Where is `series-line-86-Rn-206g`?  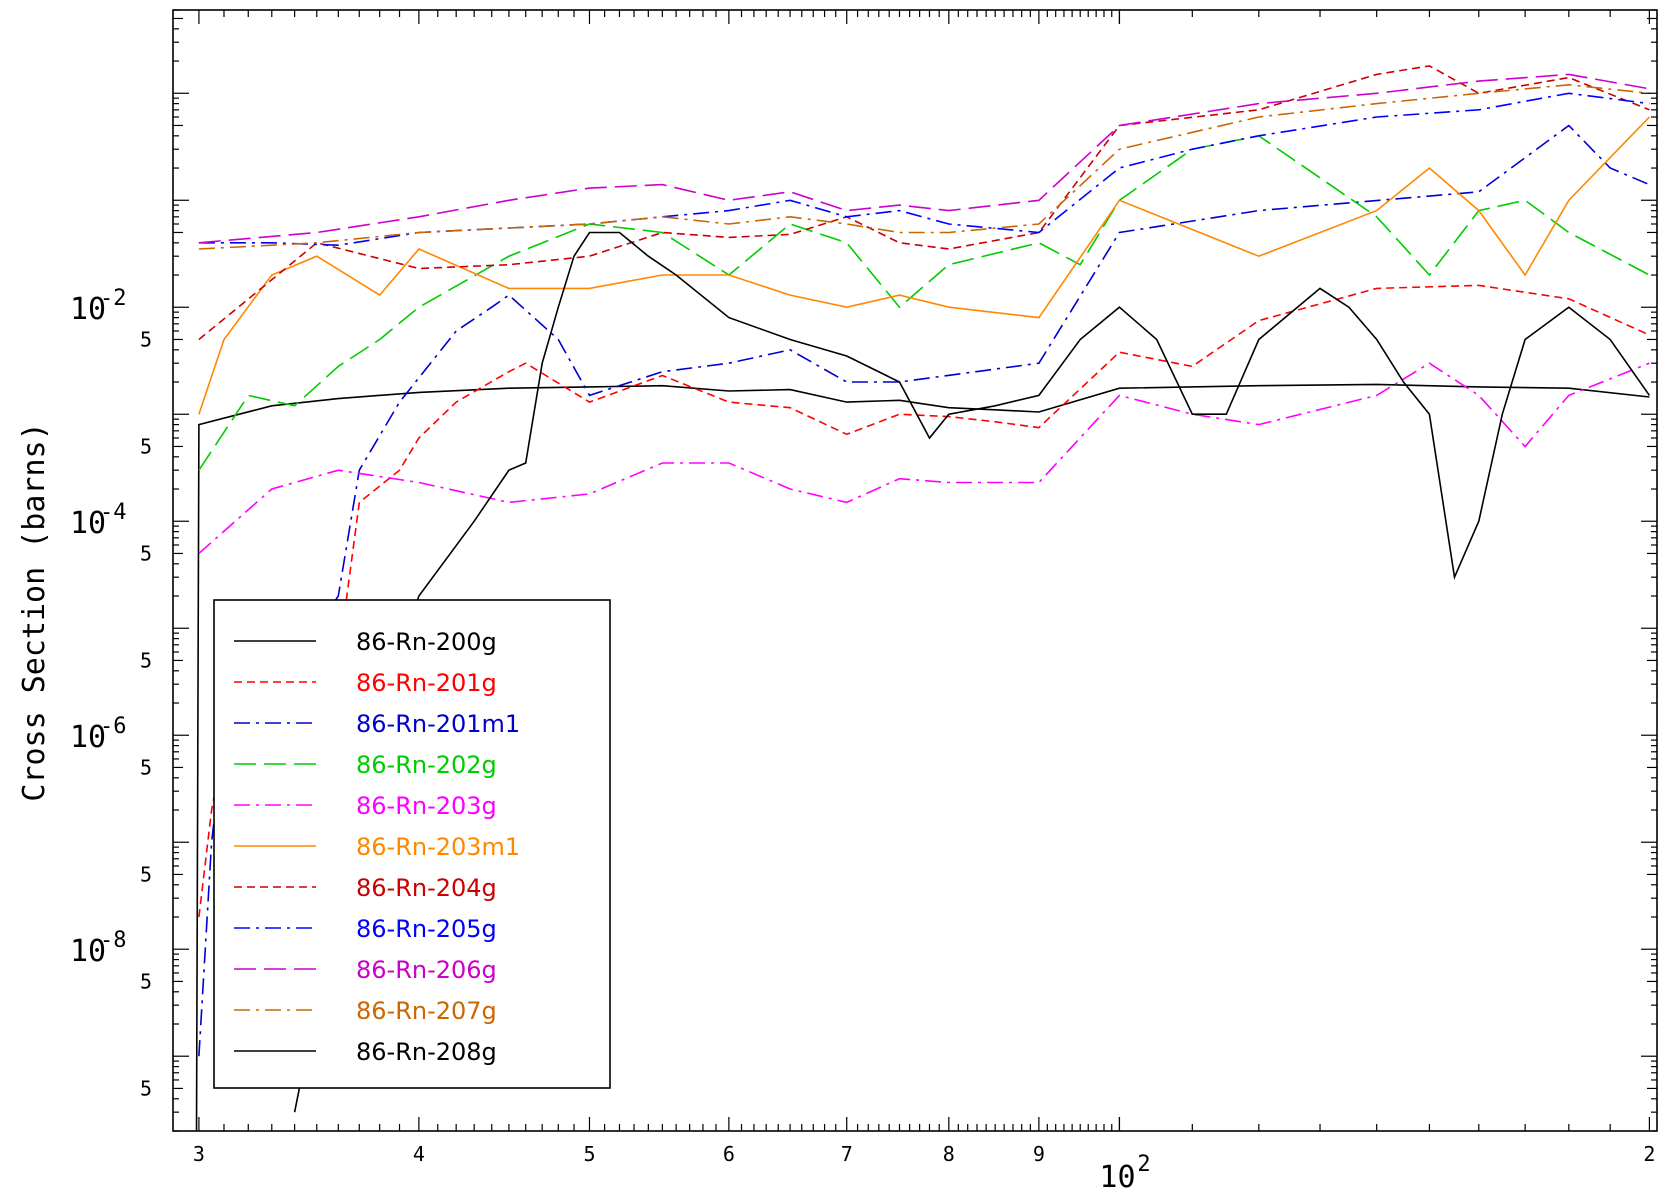 series-line-86-Rn-206g is located at coordinates (924, 158).